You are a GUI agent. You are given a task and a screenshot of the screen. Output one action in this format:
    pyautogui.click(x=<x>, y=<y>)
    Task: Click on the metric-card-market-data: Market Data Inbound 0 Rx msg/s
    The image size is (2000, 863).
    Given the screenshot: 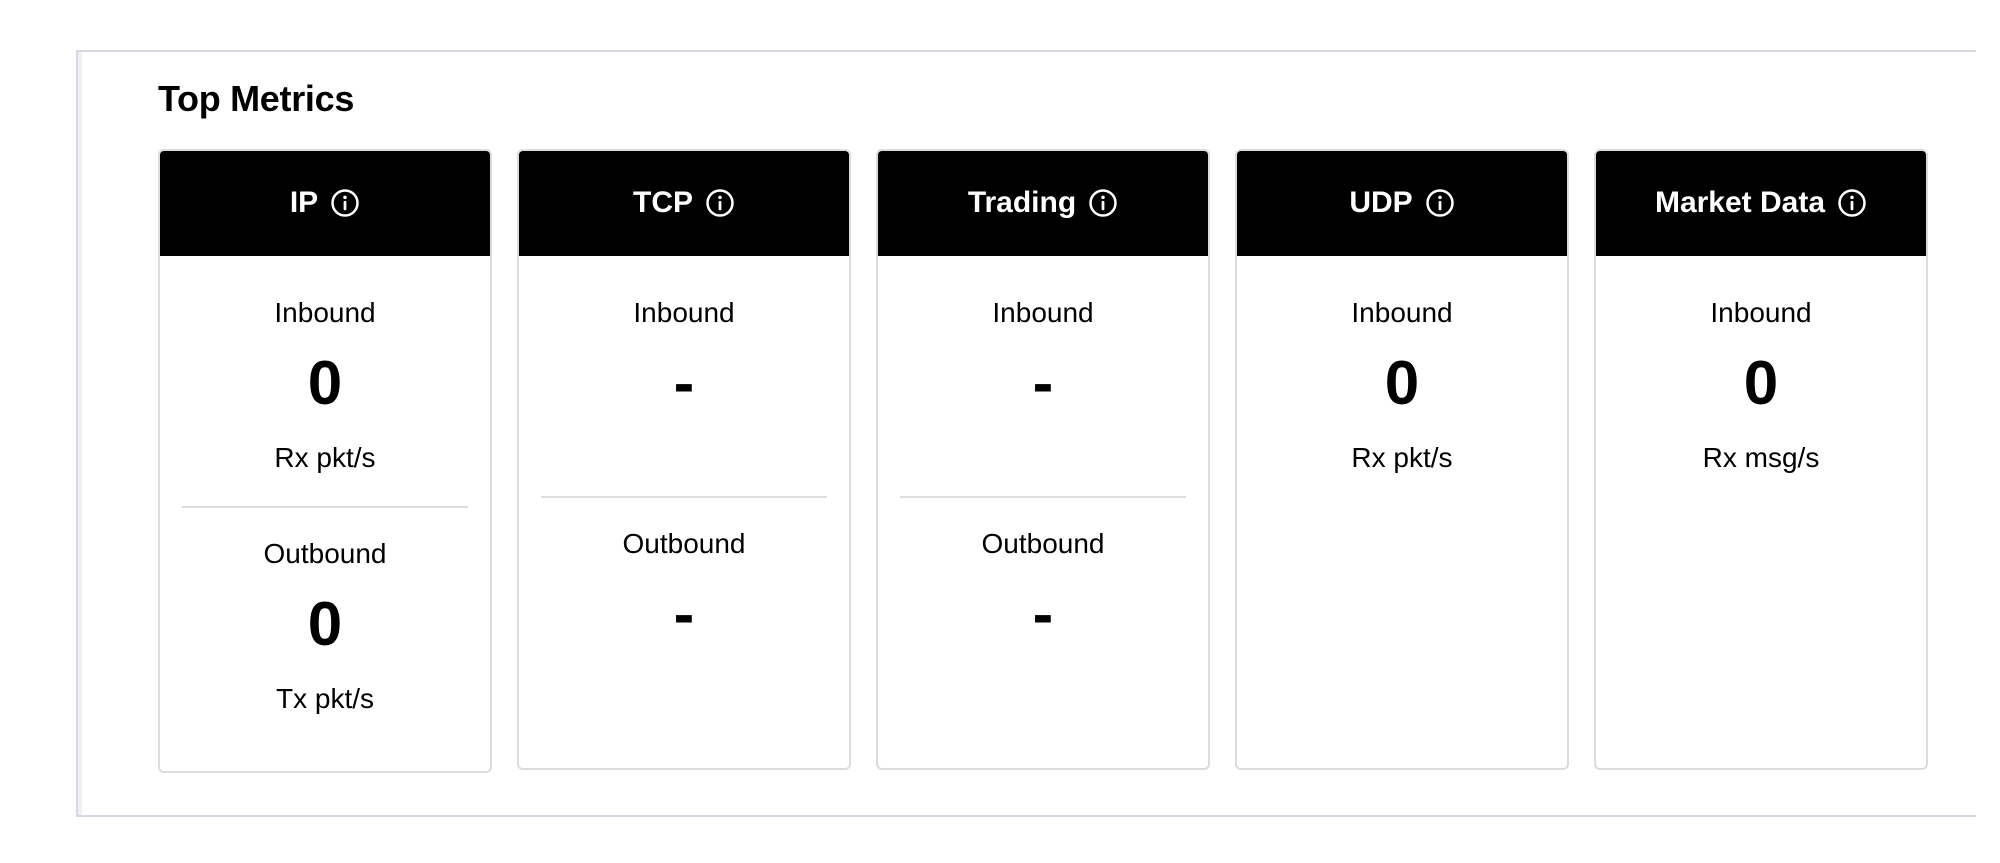 What is the action you would take?
    pyautogui.click(x=1761, y=459)
    